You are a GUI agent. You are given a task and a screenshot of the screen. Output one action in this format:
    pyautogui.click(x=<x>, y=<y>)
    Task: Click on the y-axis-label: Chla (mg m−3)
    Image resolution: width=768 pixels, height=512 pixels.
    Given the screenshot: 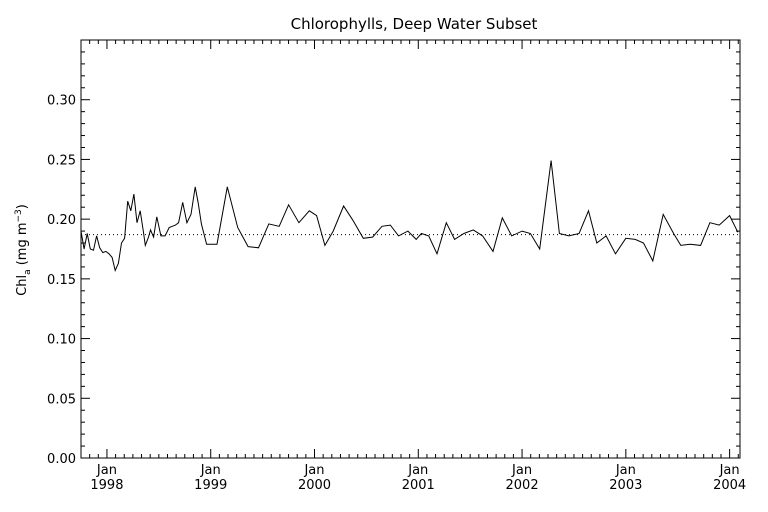 What is the action you would take?
    pyautogui.click(x=23, y=250)
    